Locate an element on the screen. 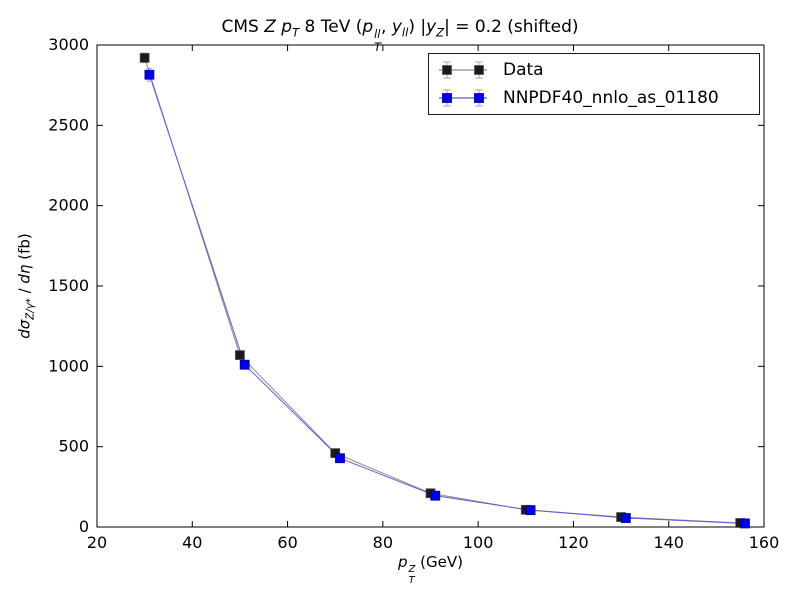 The image size is (800, 600). legend-marker-data is located at coordinates (463, 70).